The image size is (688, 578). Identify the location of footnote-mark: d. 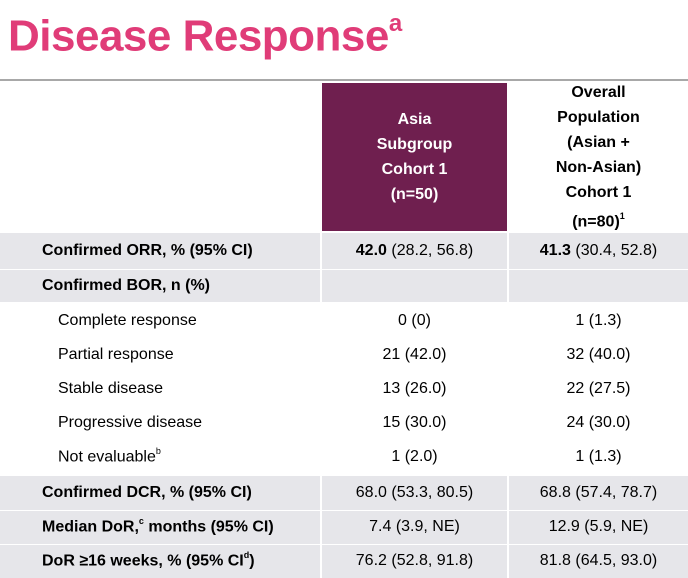
(246, 555).